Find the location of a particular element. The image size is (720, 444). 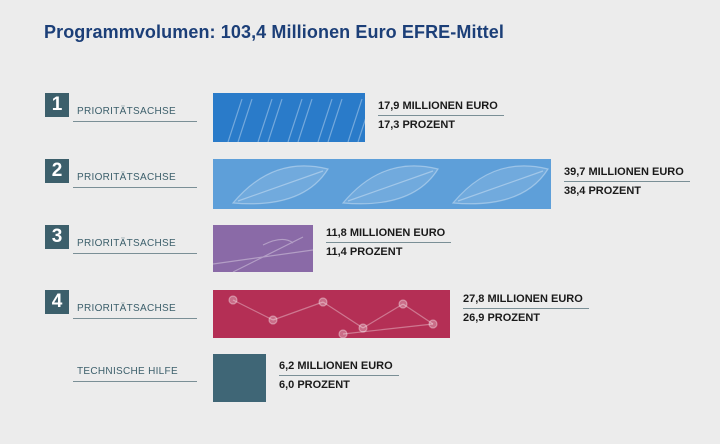

value-label-group: 11,8 MILLIONEN EURO 11,4 PROZENT is located at coordinates (389, 242).